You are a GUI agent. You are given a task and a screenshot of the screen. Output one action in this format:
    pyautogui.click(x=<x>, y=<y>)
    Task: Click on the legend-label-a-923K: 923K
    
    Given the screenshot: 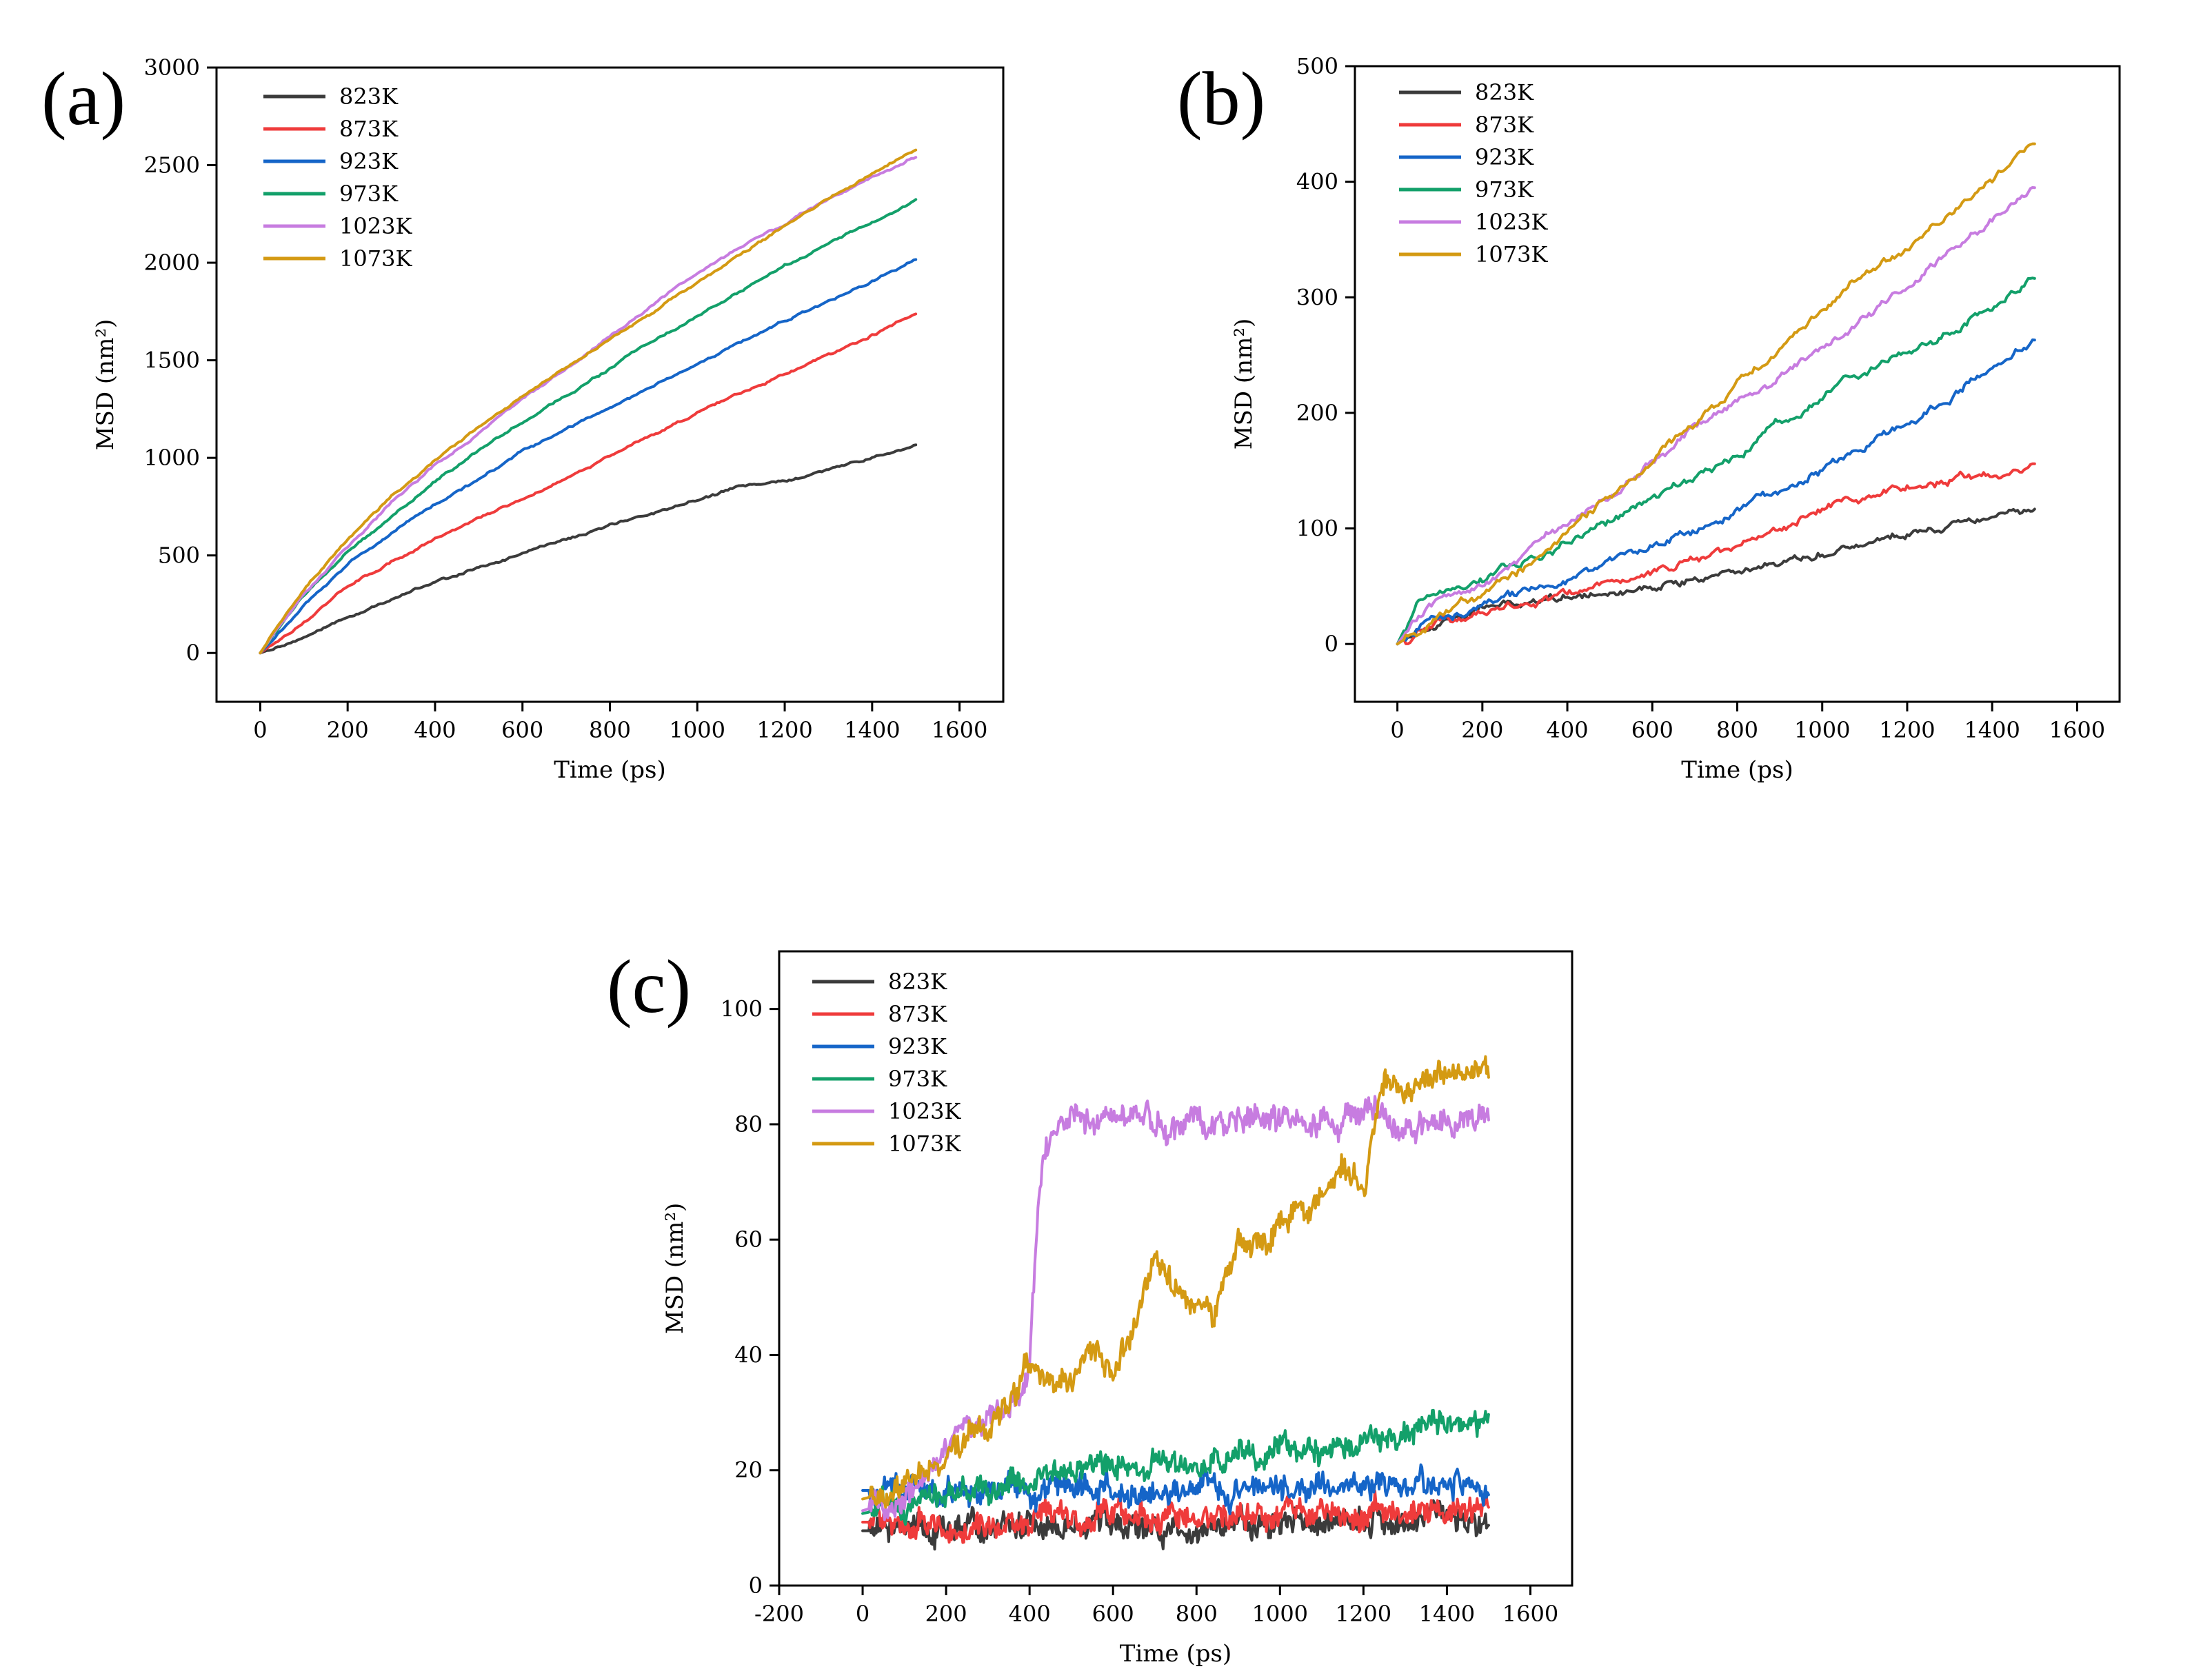 What is the action you would take?
    pyautogui.click(x=369, y=161)
    